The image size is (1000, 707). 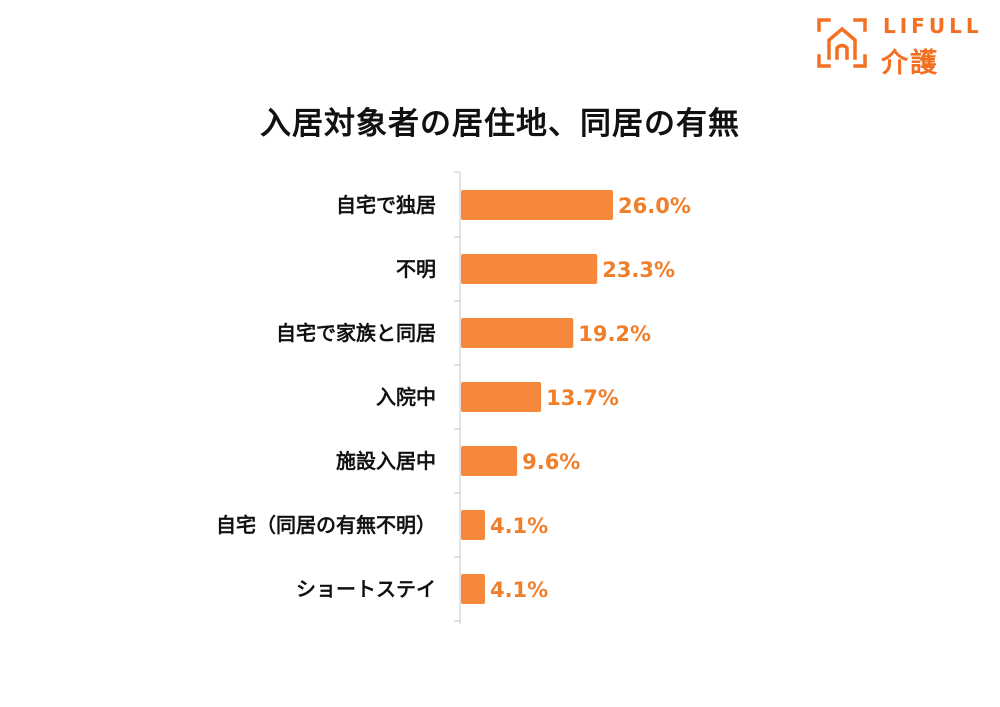 I want to click on value-labels-group: 26.0% 23.3% 19.2% 13.7% 9.6% 4.1% 4.1%, so click(x=590, y=398).